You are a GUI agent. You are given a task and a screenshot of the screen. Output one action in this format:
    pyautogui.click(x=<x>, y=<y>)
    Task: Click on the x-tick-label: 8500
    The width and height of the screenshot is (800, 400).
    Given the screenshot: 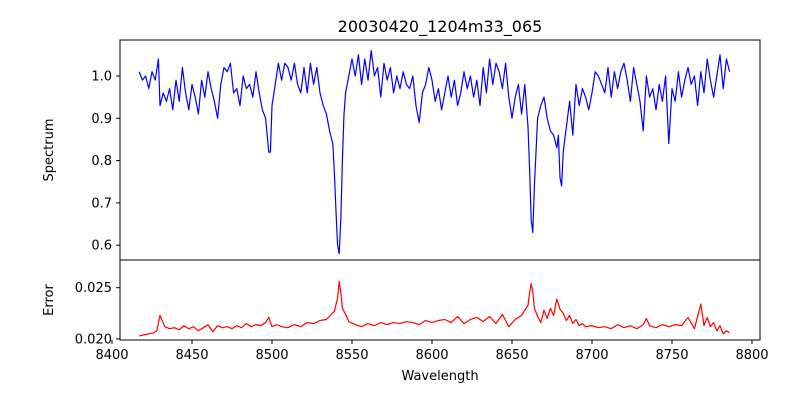 What is the action you would take?
    pyautogui.click(x=271, y=355)
    